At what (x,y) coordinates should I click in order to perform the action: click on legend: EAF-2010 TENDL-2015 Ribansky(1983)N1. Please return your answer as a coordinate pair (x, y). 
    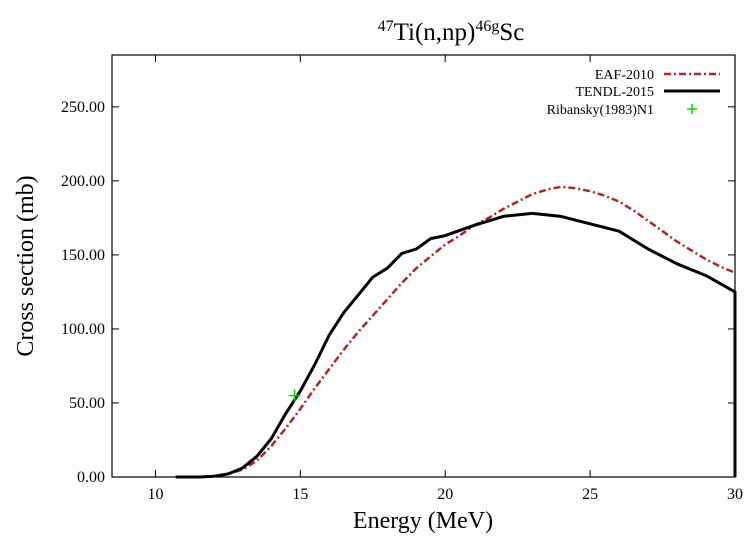
    Looking at the image, I should click on (633, 93).